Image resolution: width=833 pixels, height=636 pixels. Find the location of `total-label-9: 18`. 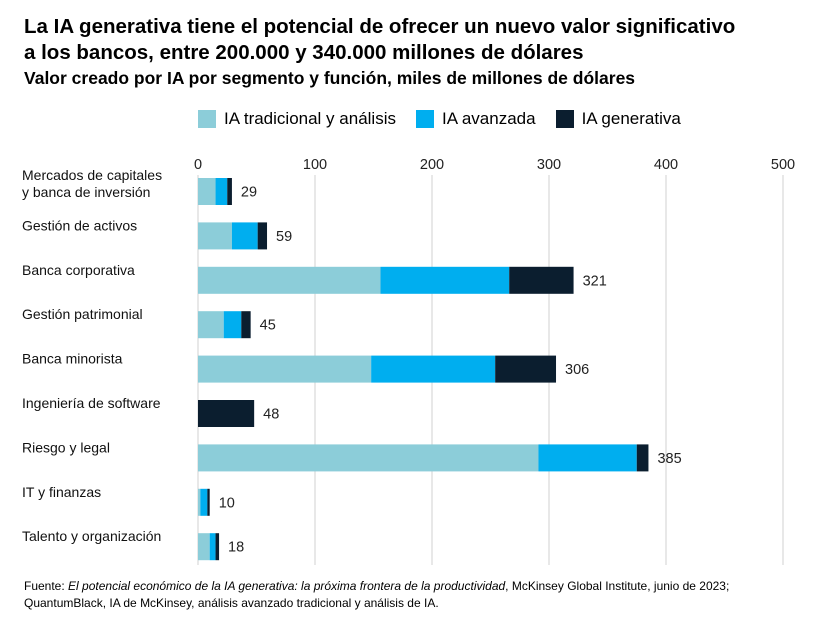

total-label-9: 18 is located at coordinates (236, 548).